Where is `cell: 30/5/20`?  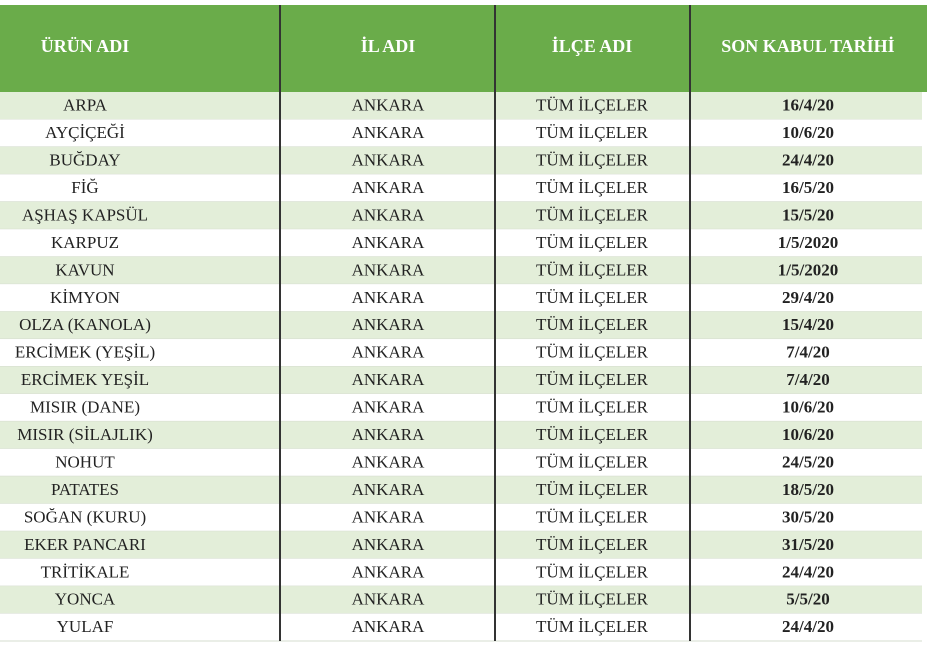 cell: 30/5/20 is located at coordinates (808, 516).